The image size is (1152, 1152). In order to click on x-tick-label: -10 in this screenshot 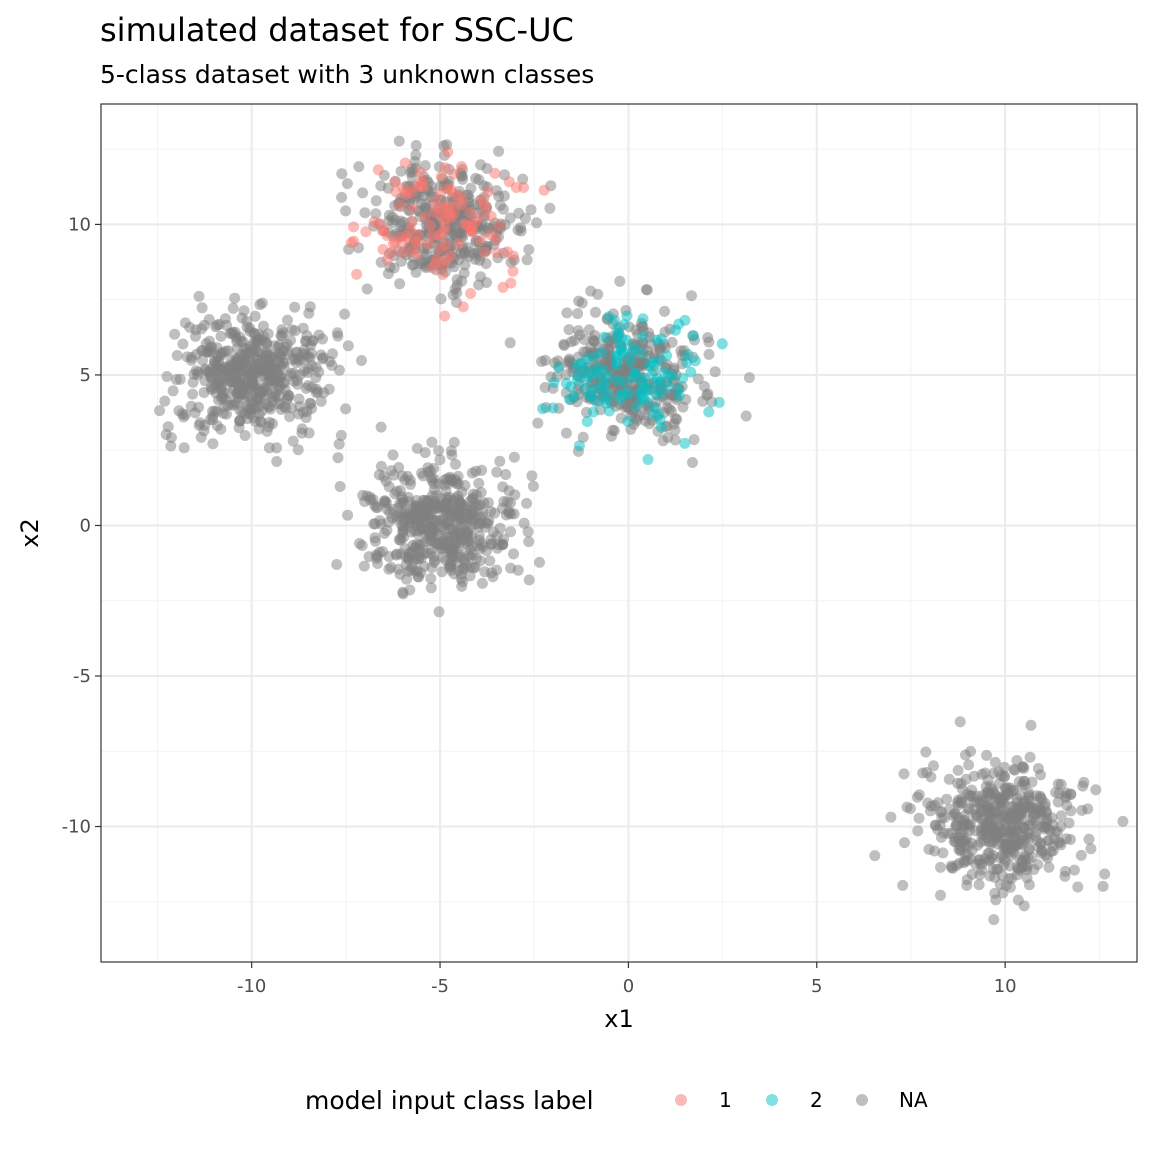, I will do `click(251, 986)`.